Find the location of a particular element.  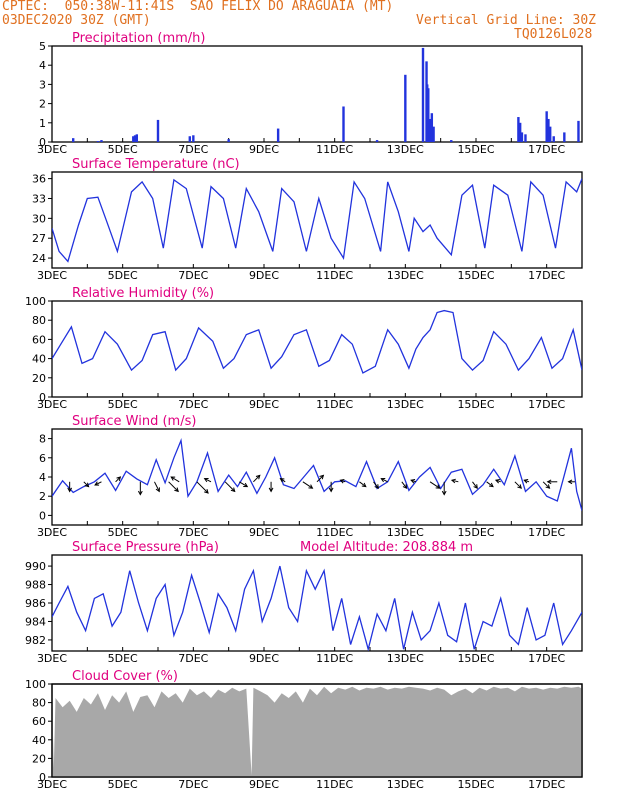

y-tick-label: 30 is located at coordinates (39, 218).